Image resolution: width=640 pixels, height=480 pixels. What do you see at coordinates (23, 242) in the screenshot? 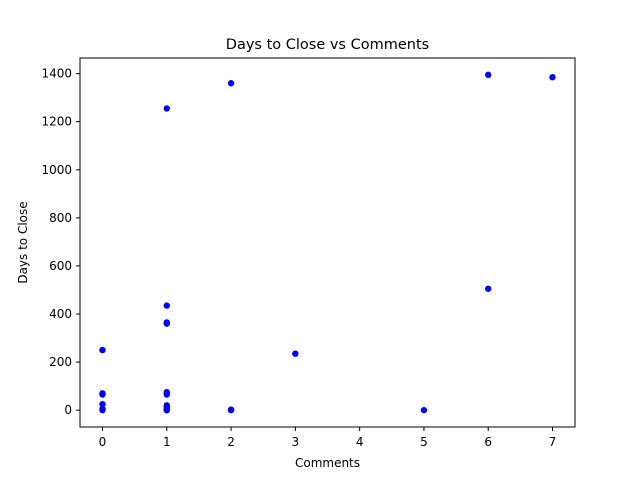
I see `y-axis-title: Days to Close` at bounding box center [23, 242].